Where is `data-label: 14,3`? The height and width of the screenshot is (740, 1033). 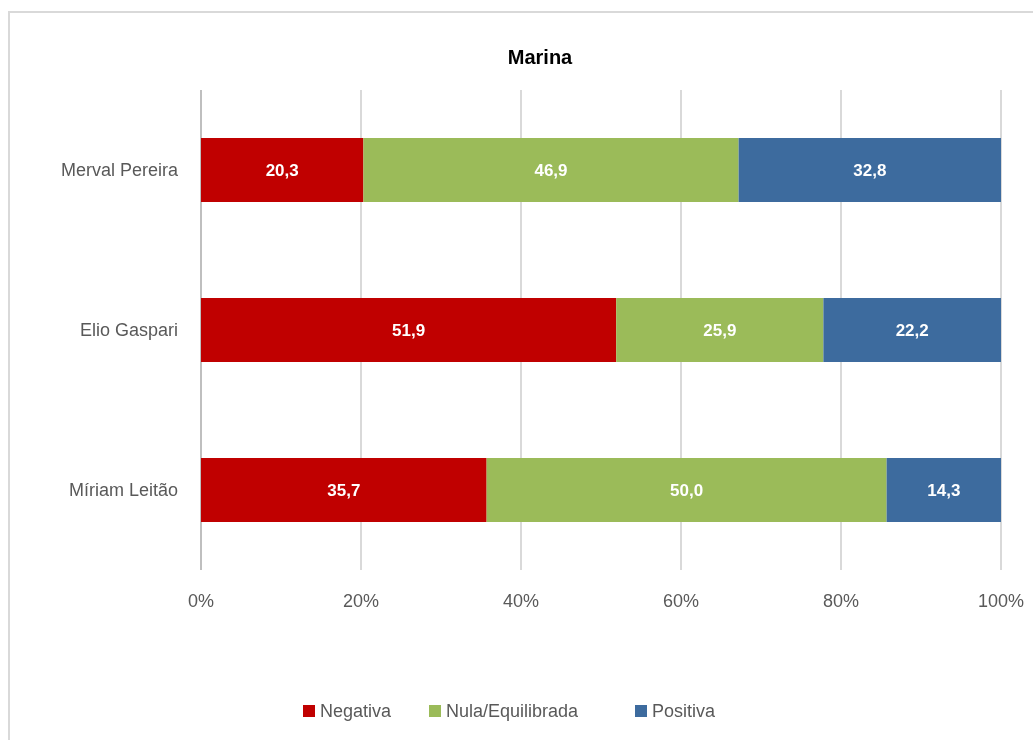 data-label: 14,3 is located at coordinates (944, 490).